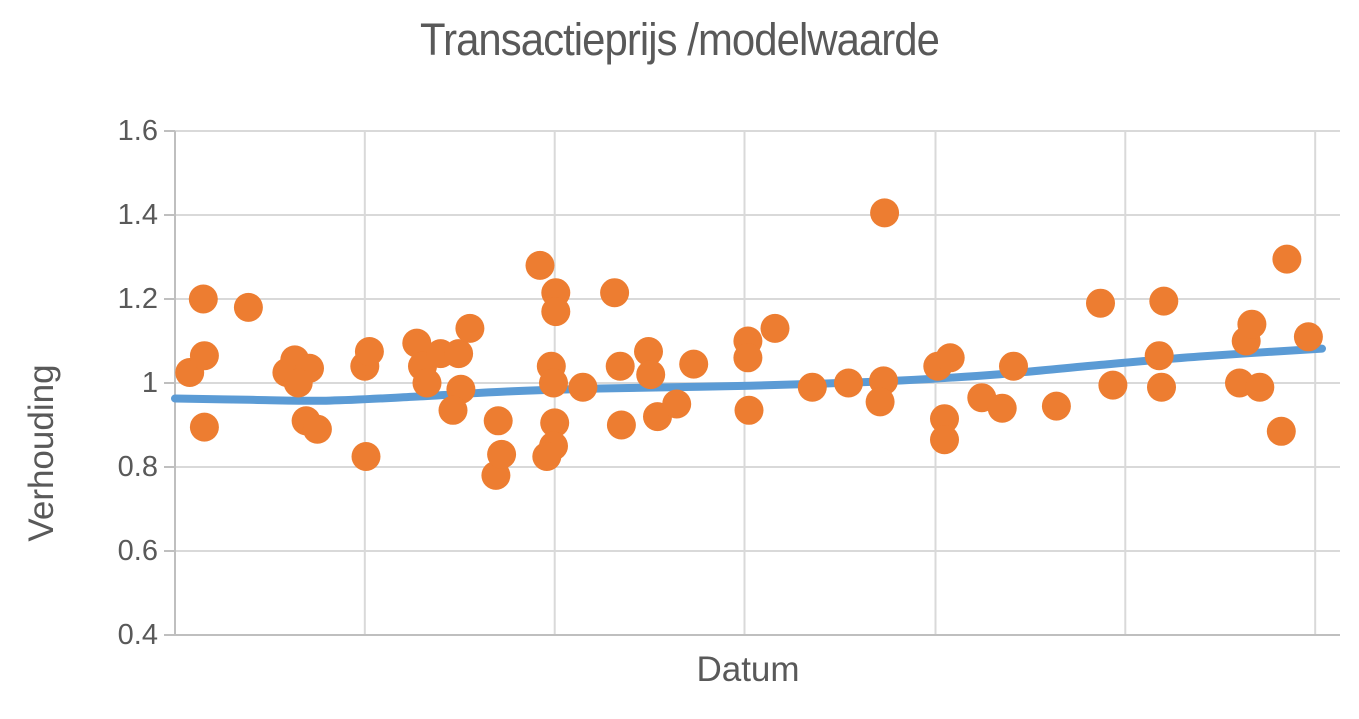 This screenshot has width=1359, height=719. I want to click on y-tick-label: 1.2, so click(137, 299).